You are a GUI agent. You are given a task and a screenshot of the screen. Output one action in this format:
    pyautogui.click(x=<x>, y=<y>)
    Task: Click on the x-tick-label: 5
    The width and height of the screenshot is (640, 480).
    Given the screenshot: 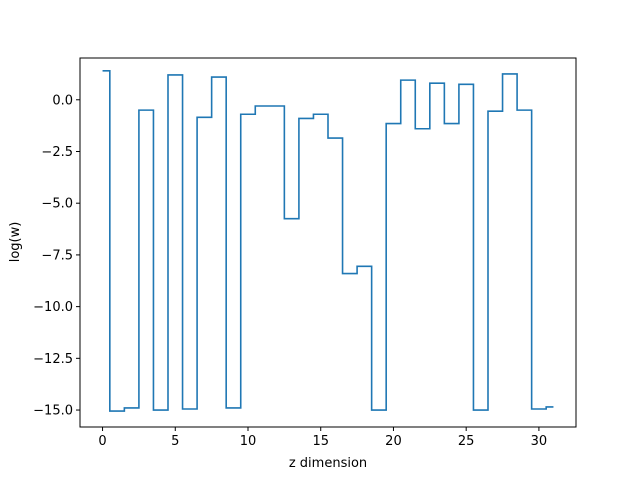 What is the action you would take?
    pyautogui.click(x=175, y=441)
    